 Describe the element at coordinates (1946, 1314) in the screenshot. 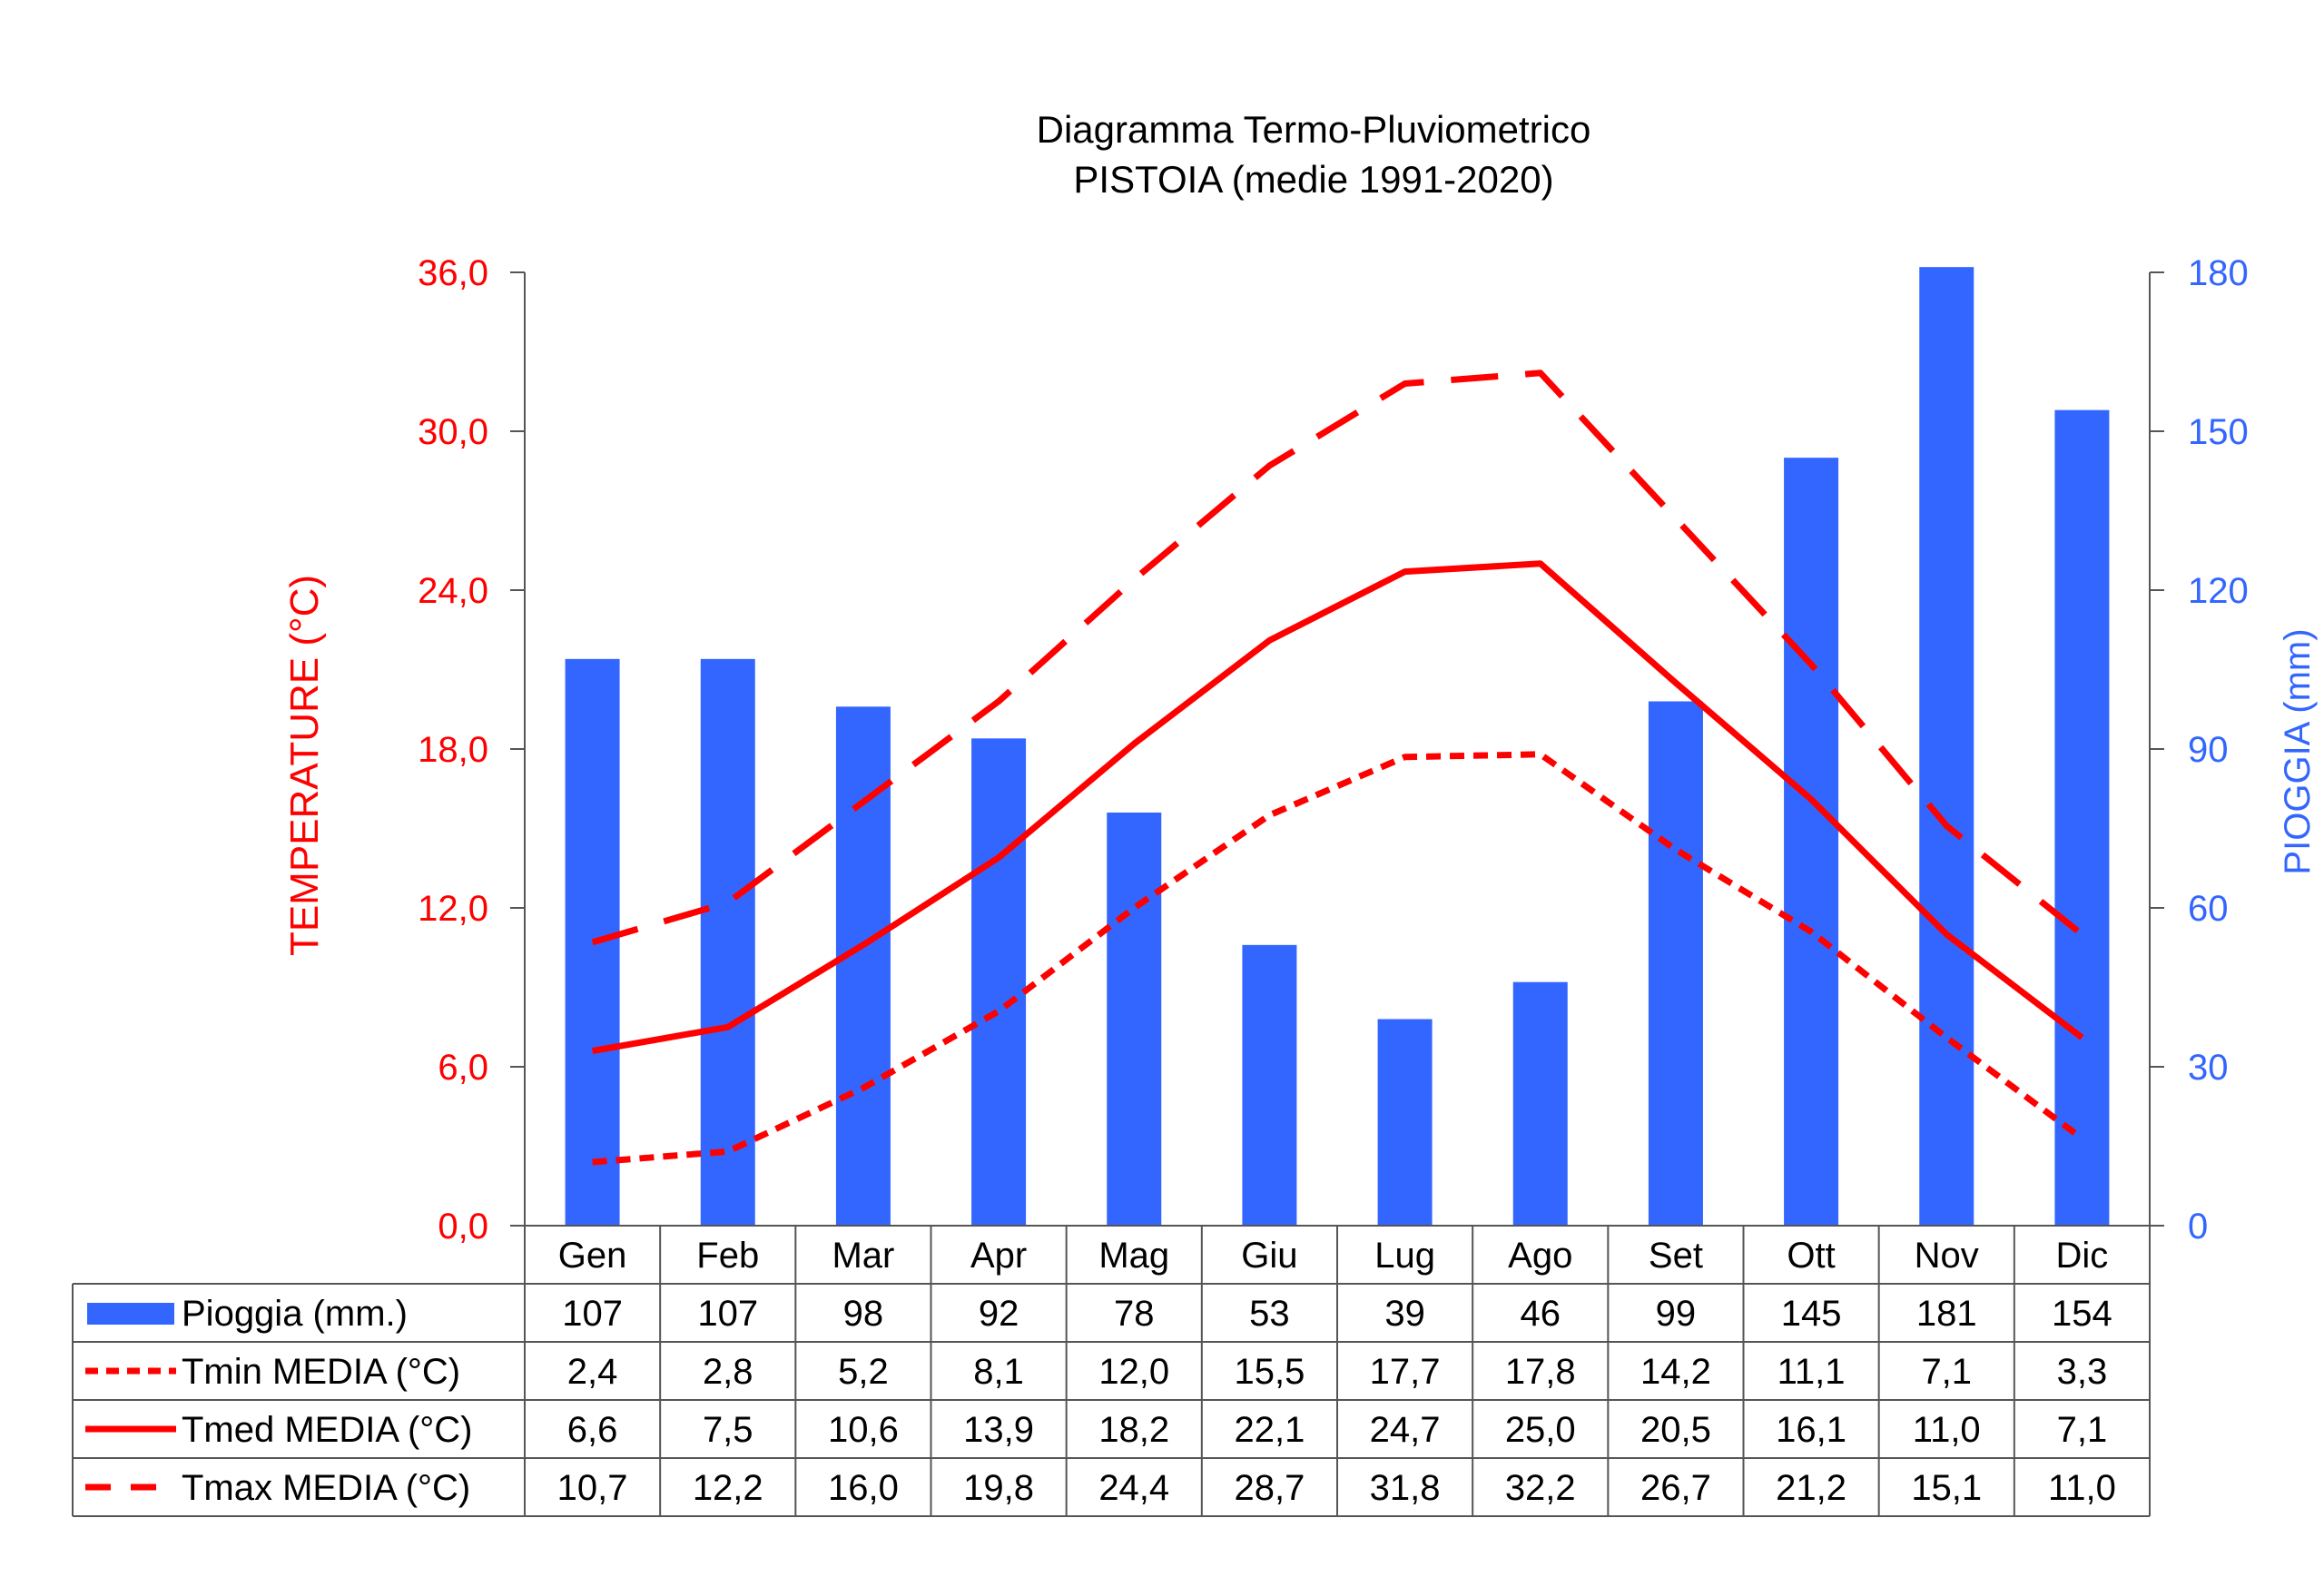

I see `table-cell: 181` at that location.